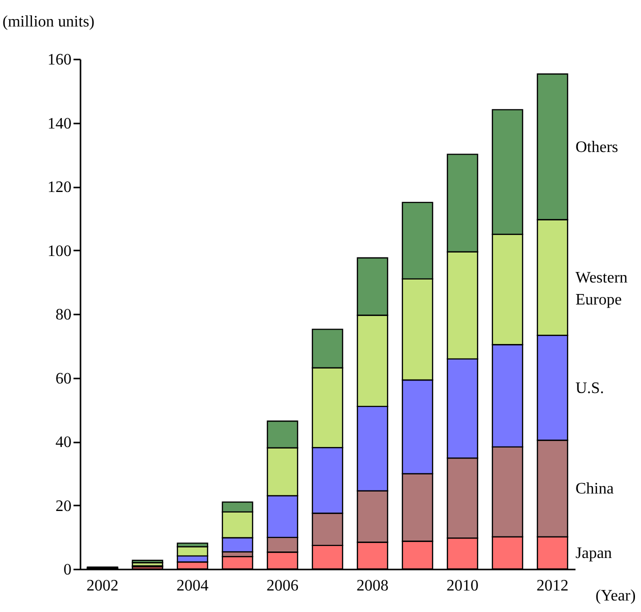 This screenshot has width=641, height=612. What do you see at coordinates (372, 586) in the screenshot?
I see `x-tick-label: 2008` at bounding box center [372, 586].